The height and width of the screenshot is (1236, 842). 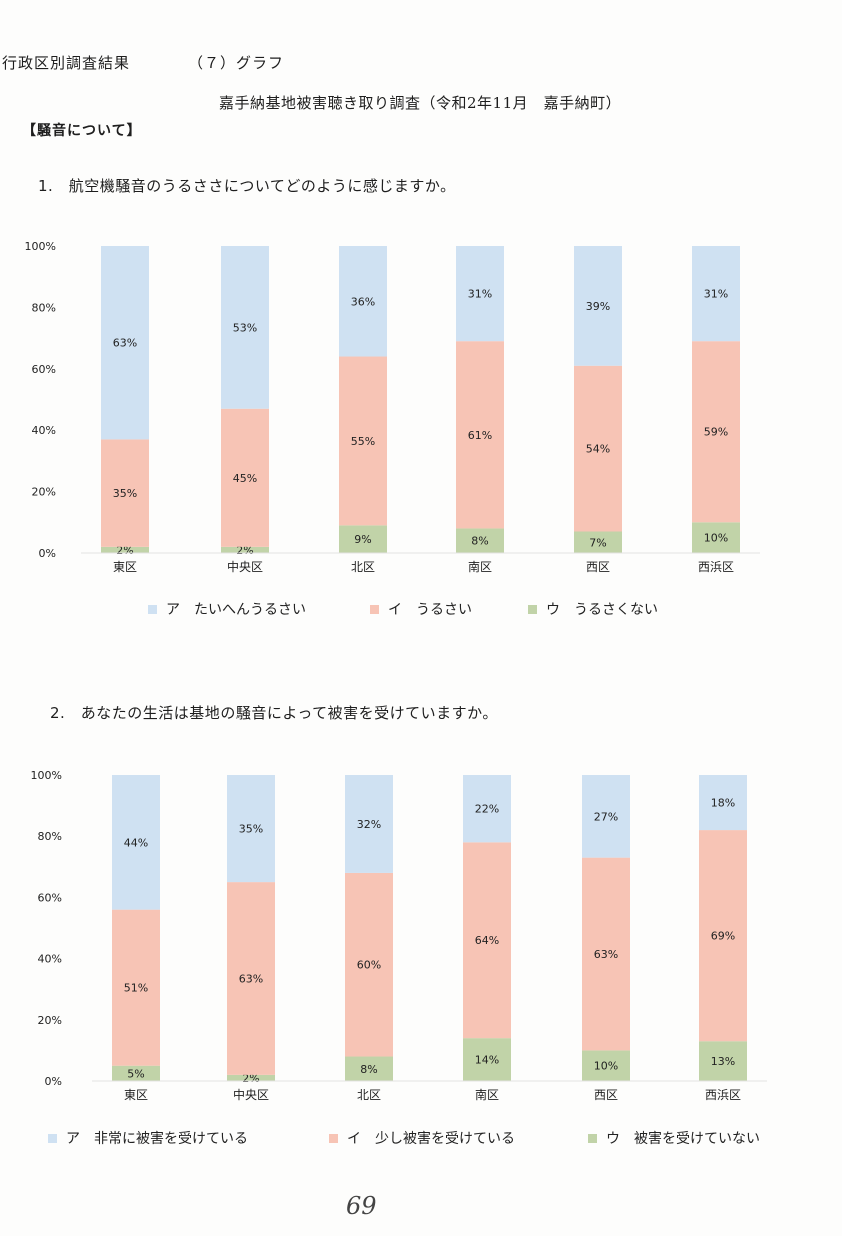 I want to click on data-label: 32%, so click(x=369, y=824).